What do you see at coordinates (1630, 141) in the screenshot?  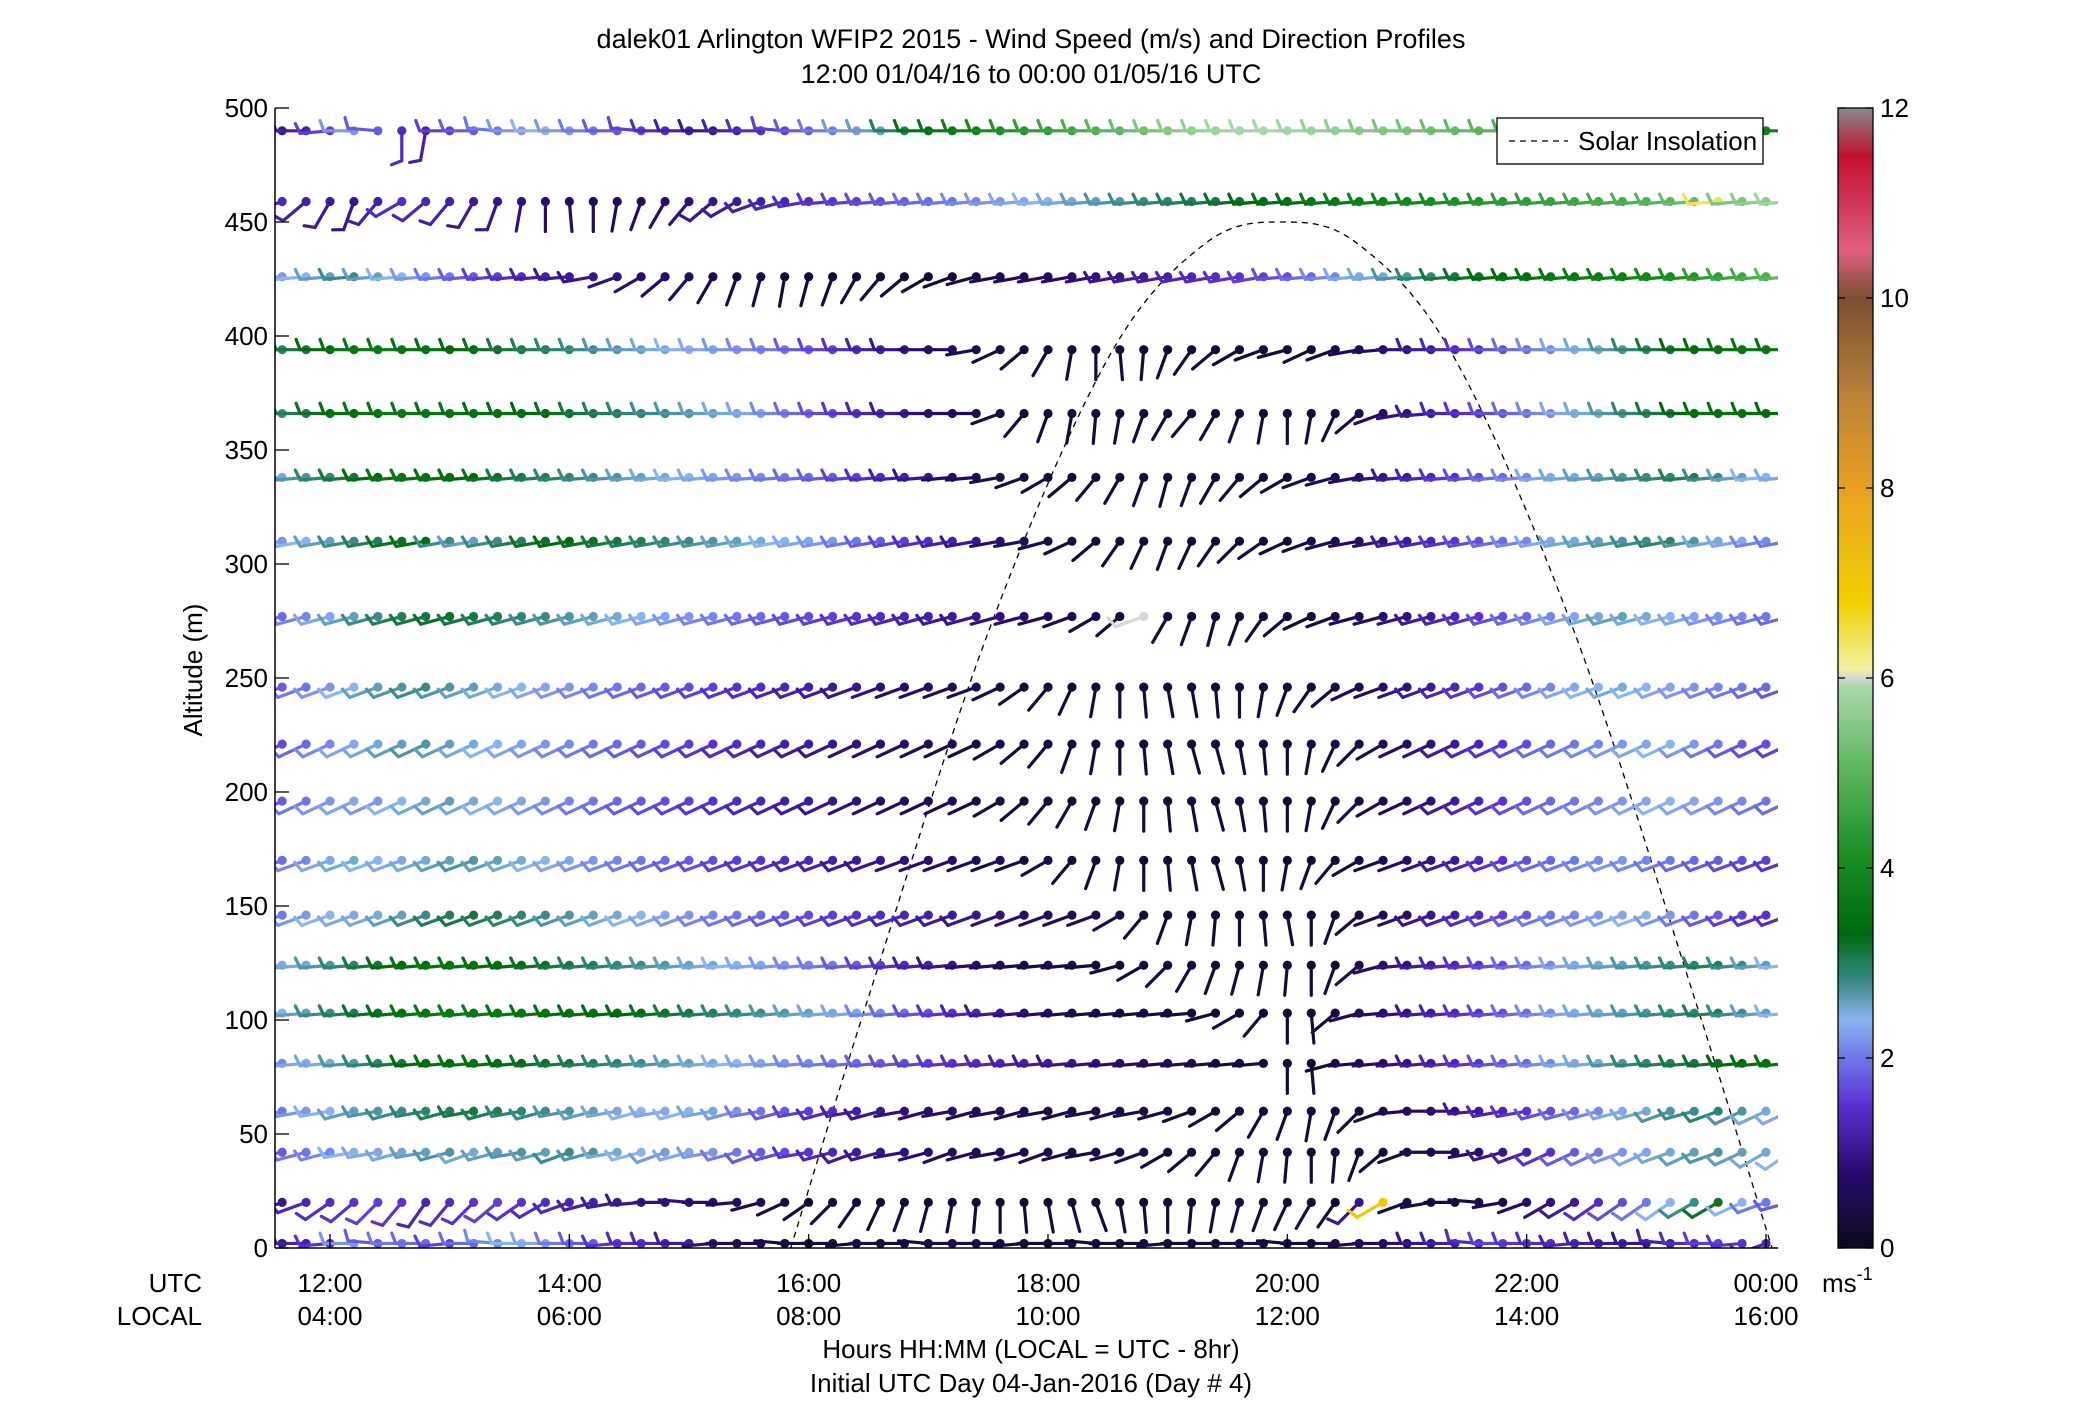 I see `legend: Solar Insolation` at bounding box center [1630, 141].